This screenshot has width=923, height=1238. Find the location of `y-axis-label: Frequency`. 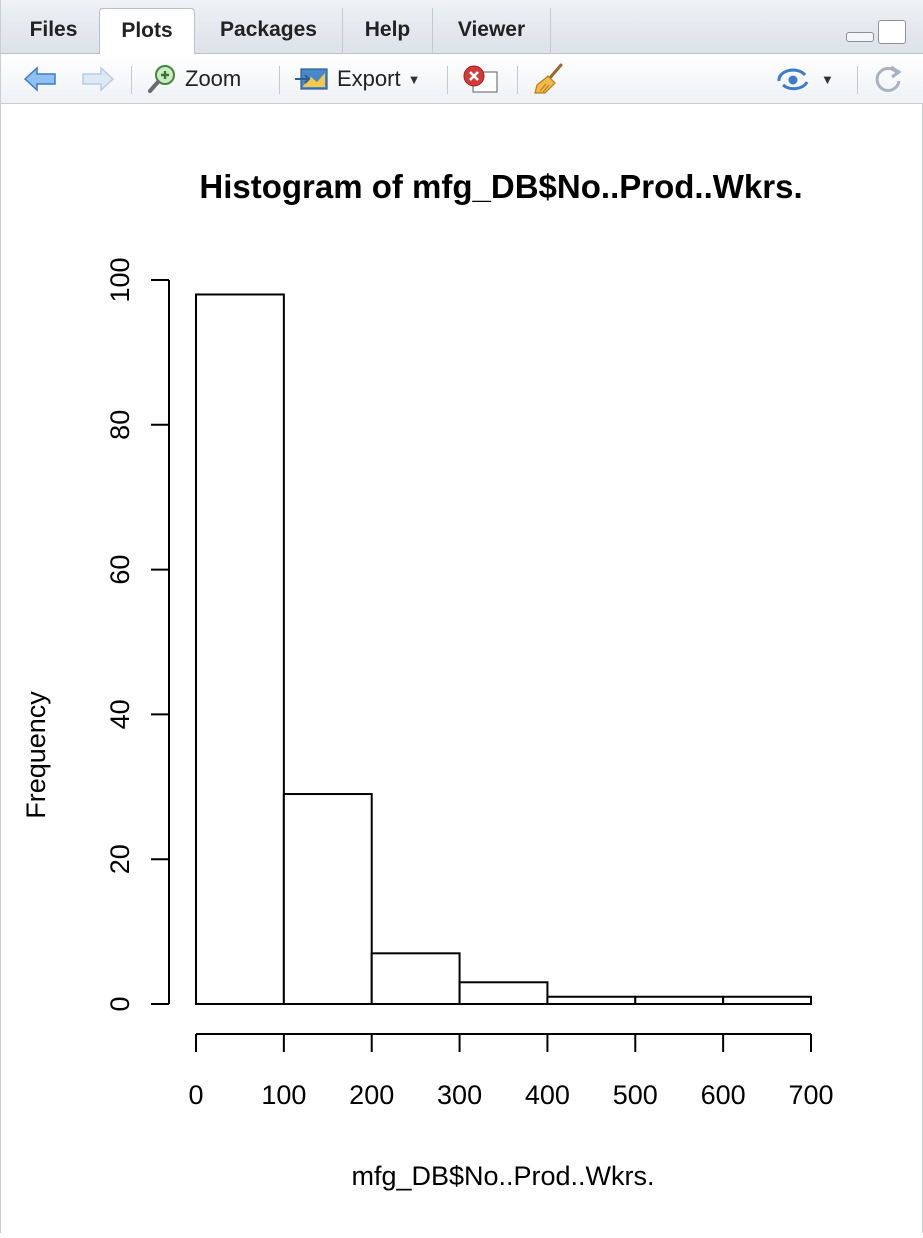

y-axis-label: Frequency is located at coordinates (36, 755).